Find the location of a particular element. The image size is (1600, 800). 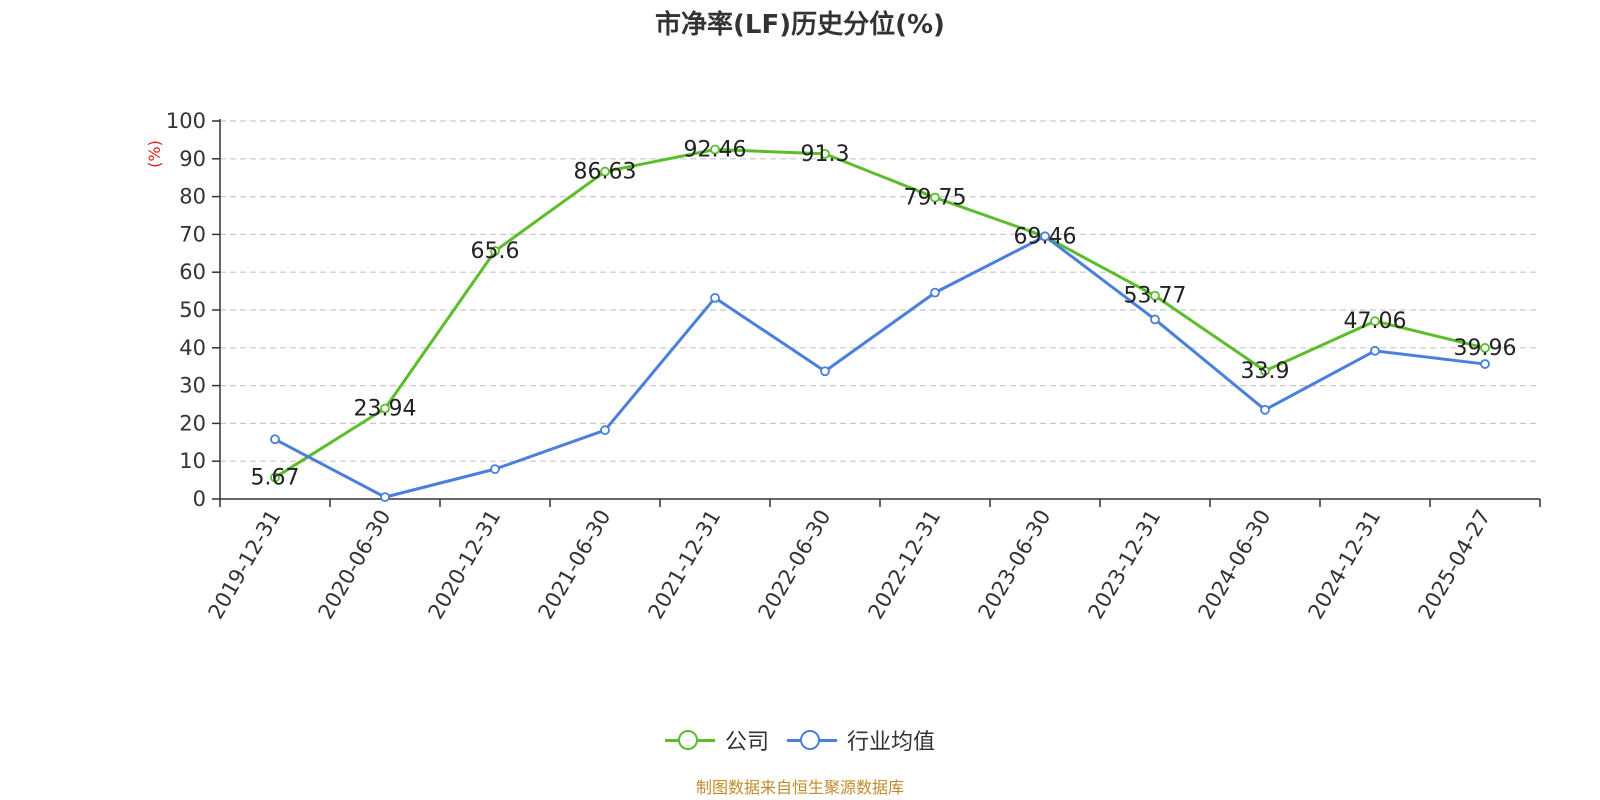

y-tick-label: 50 is located at coordinates (192, 310).